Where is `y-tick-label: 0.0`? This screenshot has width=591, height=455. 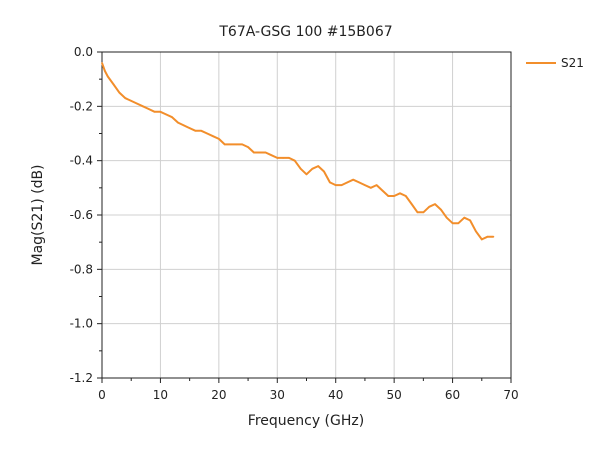 y-tick-label: 0.0 is located at coordinates (83, 52).